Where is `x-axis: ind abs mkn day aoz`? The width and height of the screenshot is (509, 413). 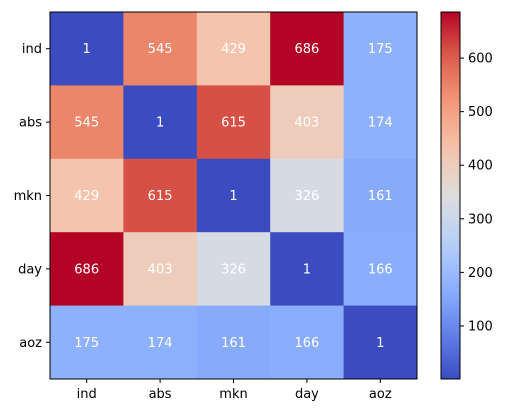
x-axis: ind abs mkn day aoz is located at coordinates (234, 390).